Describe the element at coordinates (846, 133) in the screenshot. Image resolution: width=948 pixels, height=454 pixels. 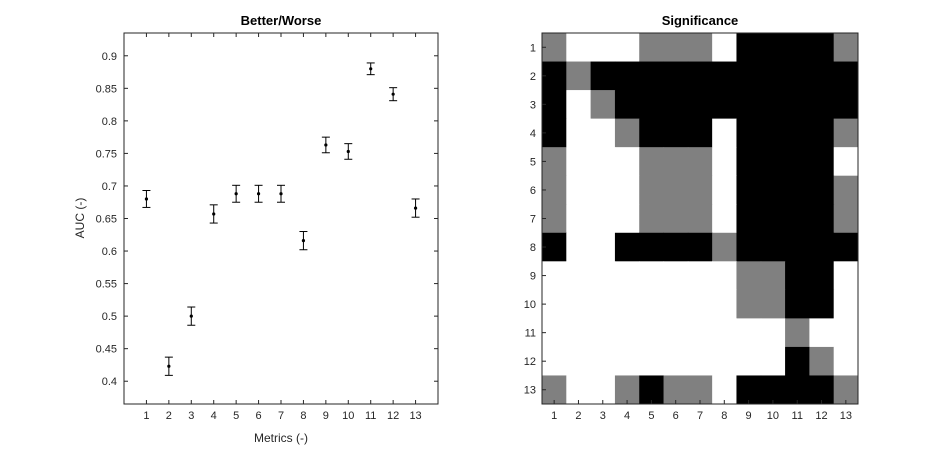
I see `heatmap-cell-r4-c13` at that location.